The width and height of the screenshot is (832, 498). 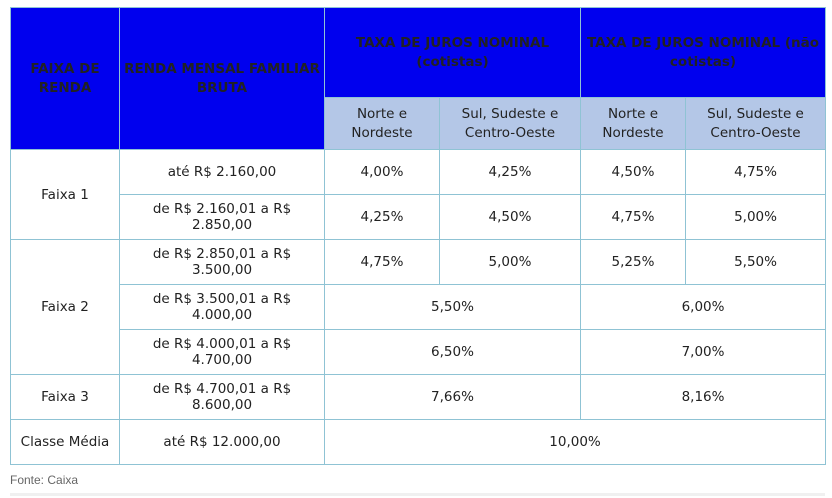 I want to click on rate-cell-cotistas: 6,50%, so click(x=452, y=352).